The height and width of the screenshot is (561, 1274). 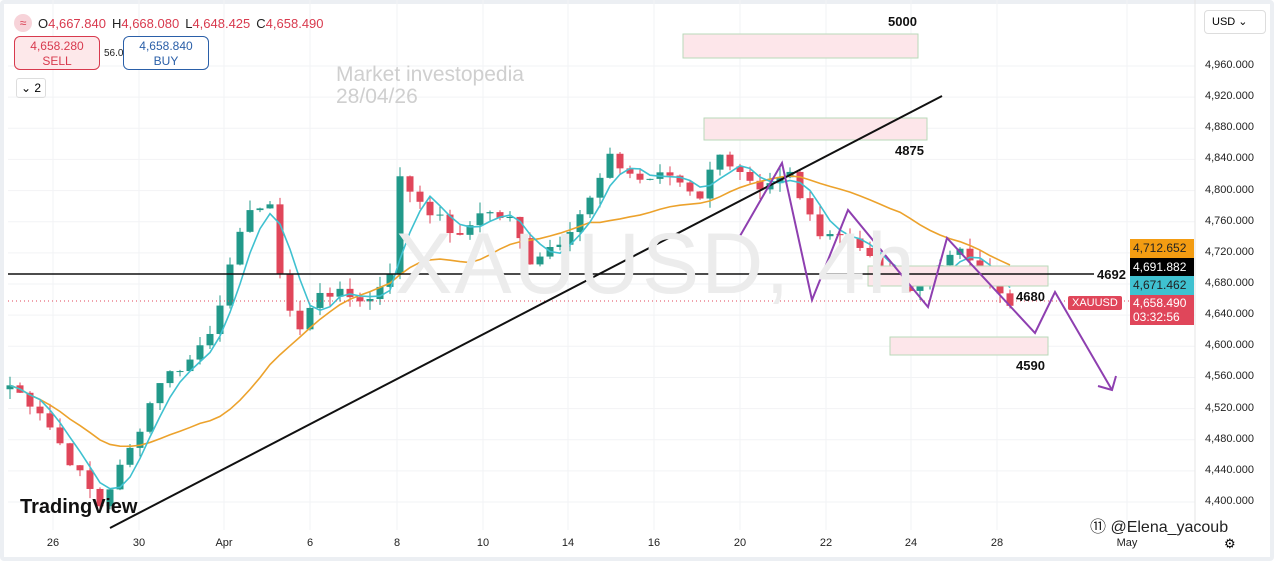 I want to click on time-tick: May, so click(x=1127, y=543).